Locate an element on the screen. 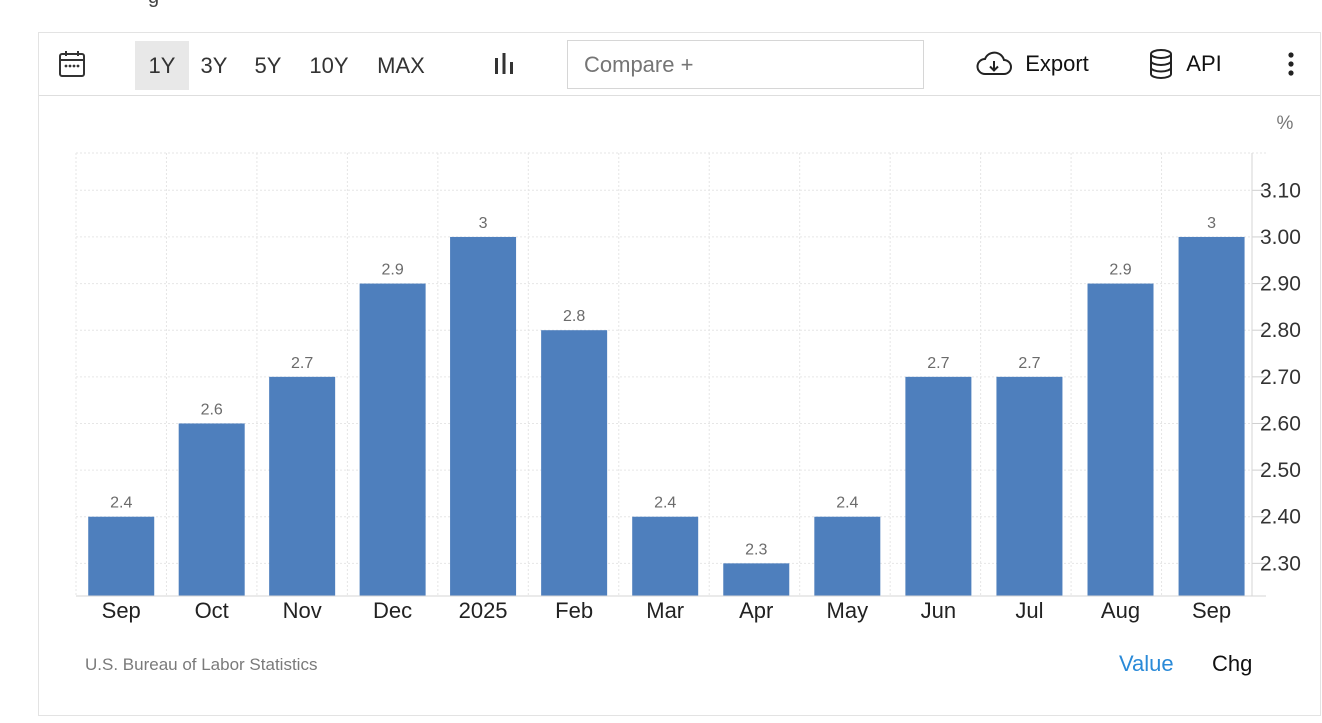 The width and height of the screenshot is (1322, 723). more-options-button is located at coordinates (1291, 64).